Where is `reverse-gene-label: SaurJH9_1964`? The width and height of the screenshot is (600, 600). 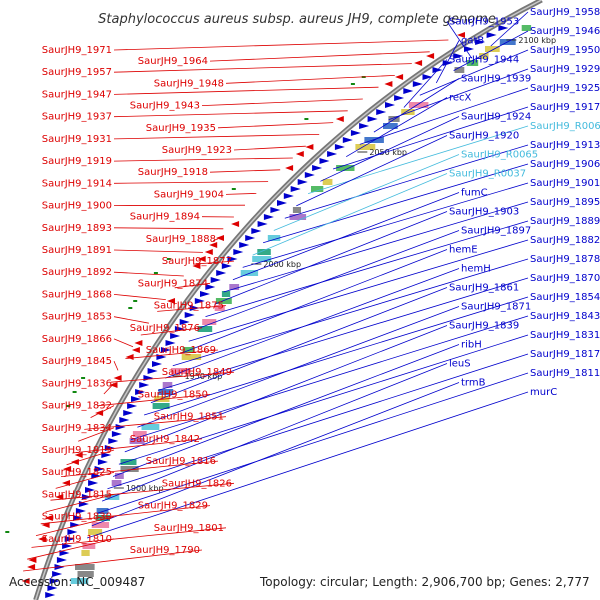 reverse-gene-label: SaurJH9_1964 is located at coordinates (173, 61).